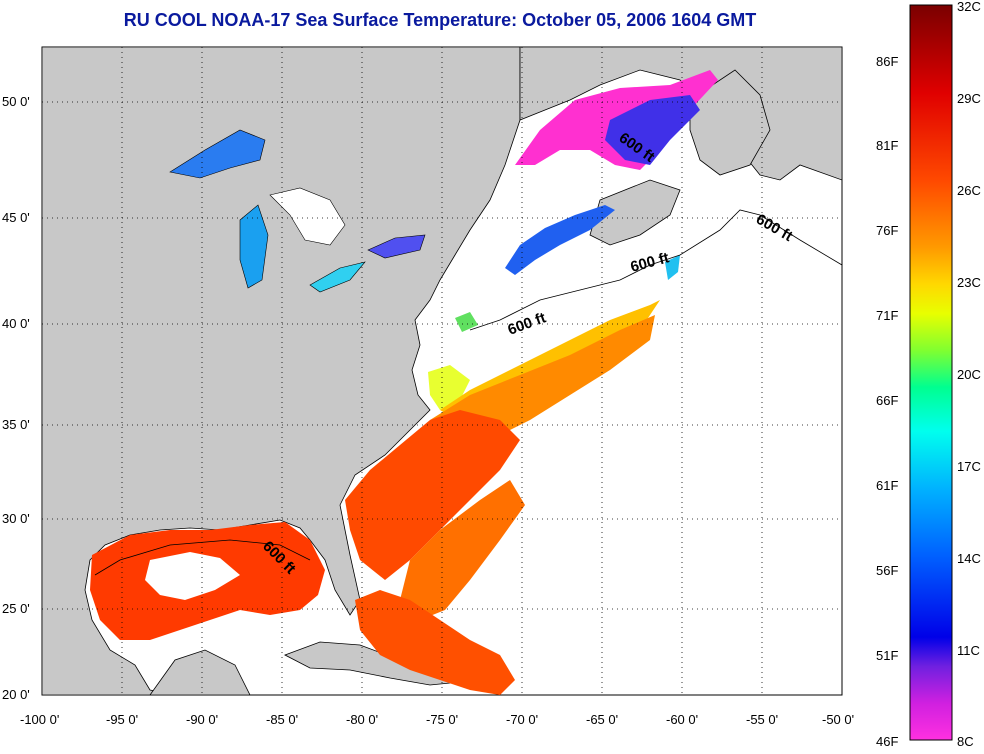  What do you see at coordinates (969, 558) in the screenshot?
I see `celsius-label: 14C` at bounding box center [969, 558].